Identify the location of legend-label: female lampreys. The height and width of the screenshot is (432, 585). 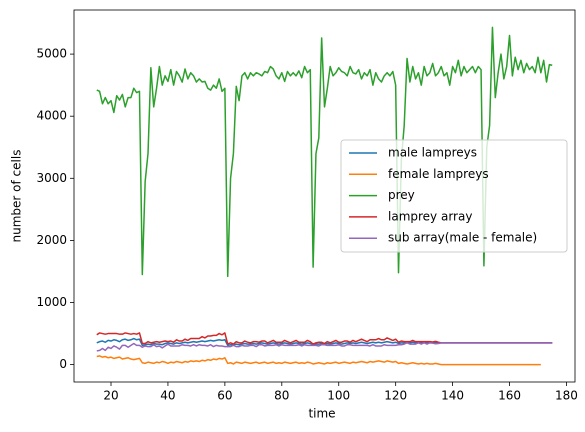
(438, 174).